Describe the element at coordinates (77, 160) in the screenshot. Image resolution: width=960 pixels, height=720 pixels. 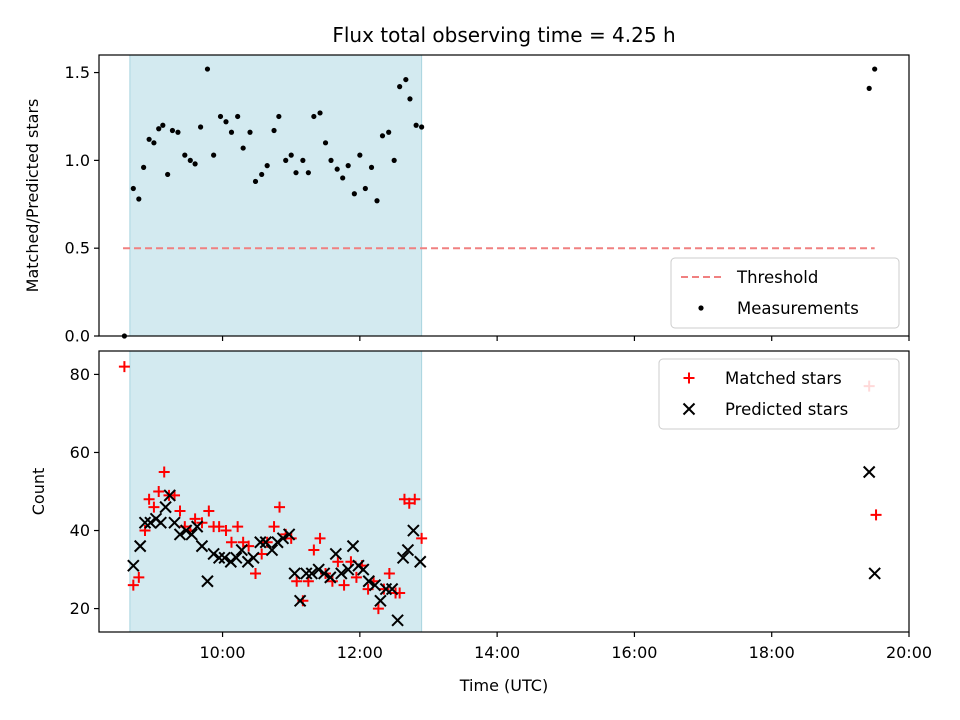
I see `y-tick-label: 1.0` at that location.